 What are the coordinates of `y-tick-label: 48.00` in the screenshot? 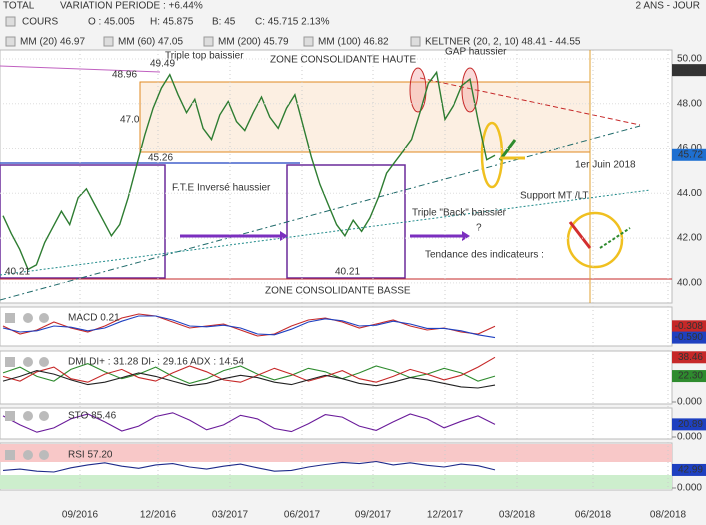 It's located at (689, 103).